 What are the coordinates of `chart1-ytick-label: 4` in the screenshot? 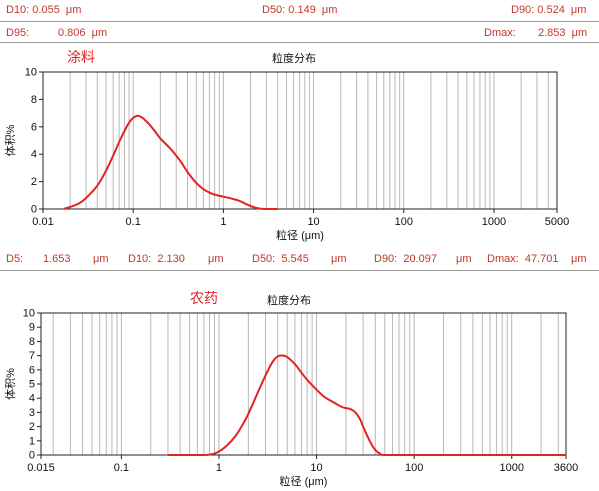 It's located at (34, 155).